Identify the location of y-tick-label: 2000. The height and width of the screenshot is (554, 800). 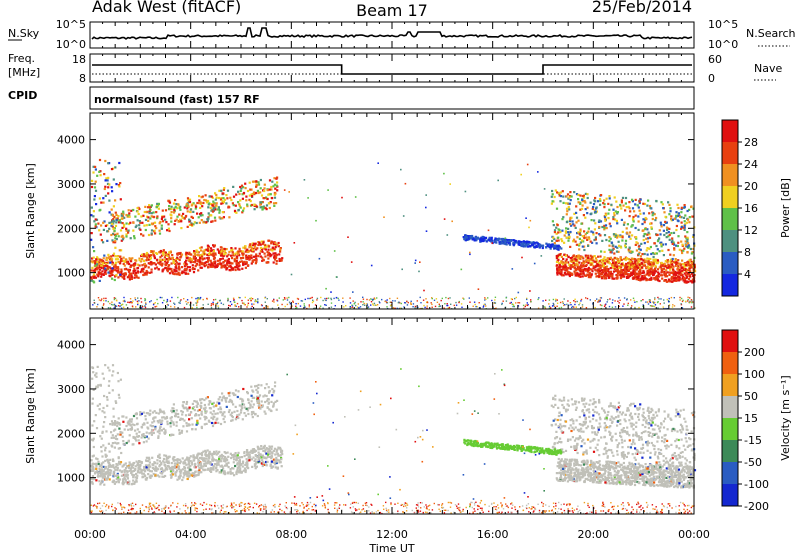
(71, 228).